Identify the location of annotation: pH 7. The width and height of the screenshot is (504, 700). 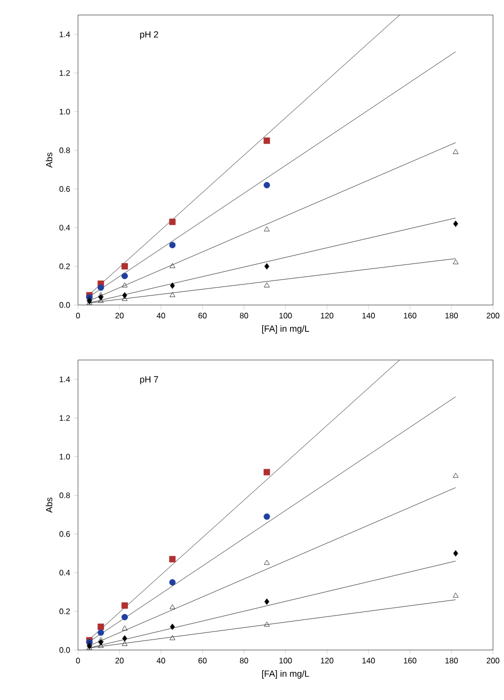
(149, 380).